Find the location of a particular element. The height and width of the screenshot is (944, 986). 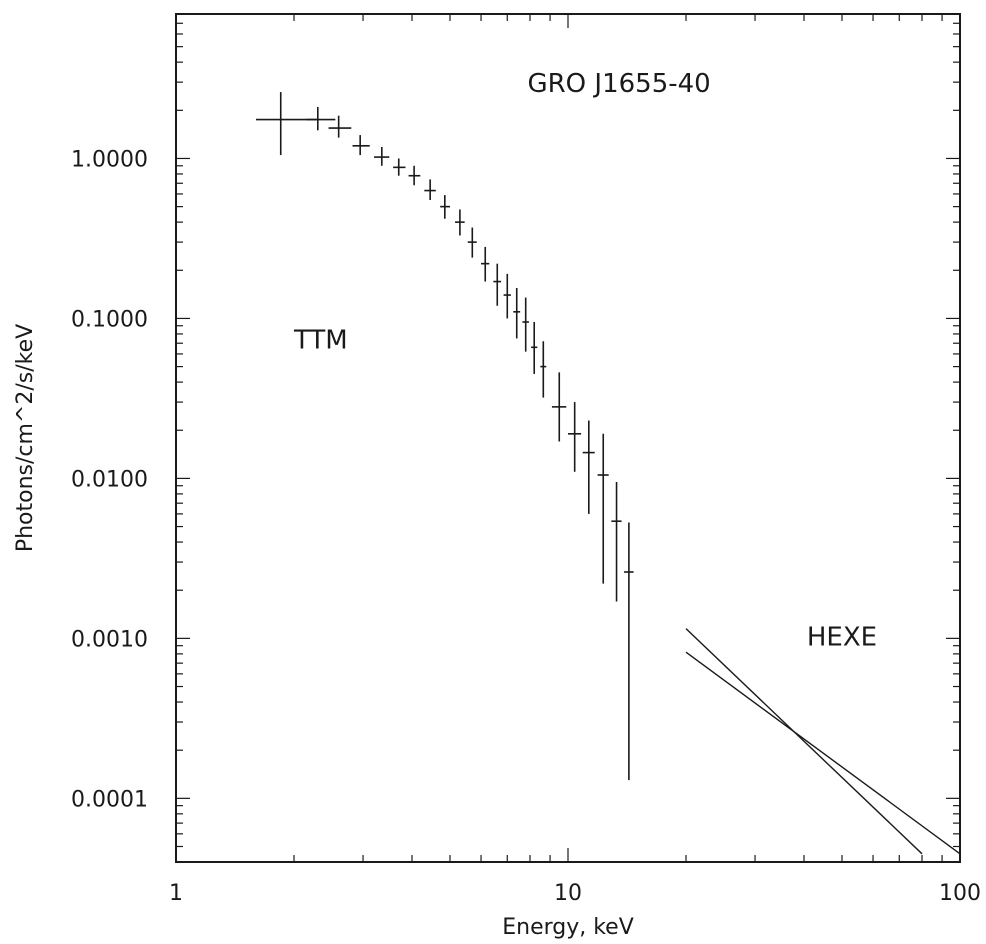

x-tick-label: 10 is located at coordinates (568, 893).